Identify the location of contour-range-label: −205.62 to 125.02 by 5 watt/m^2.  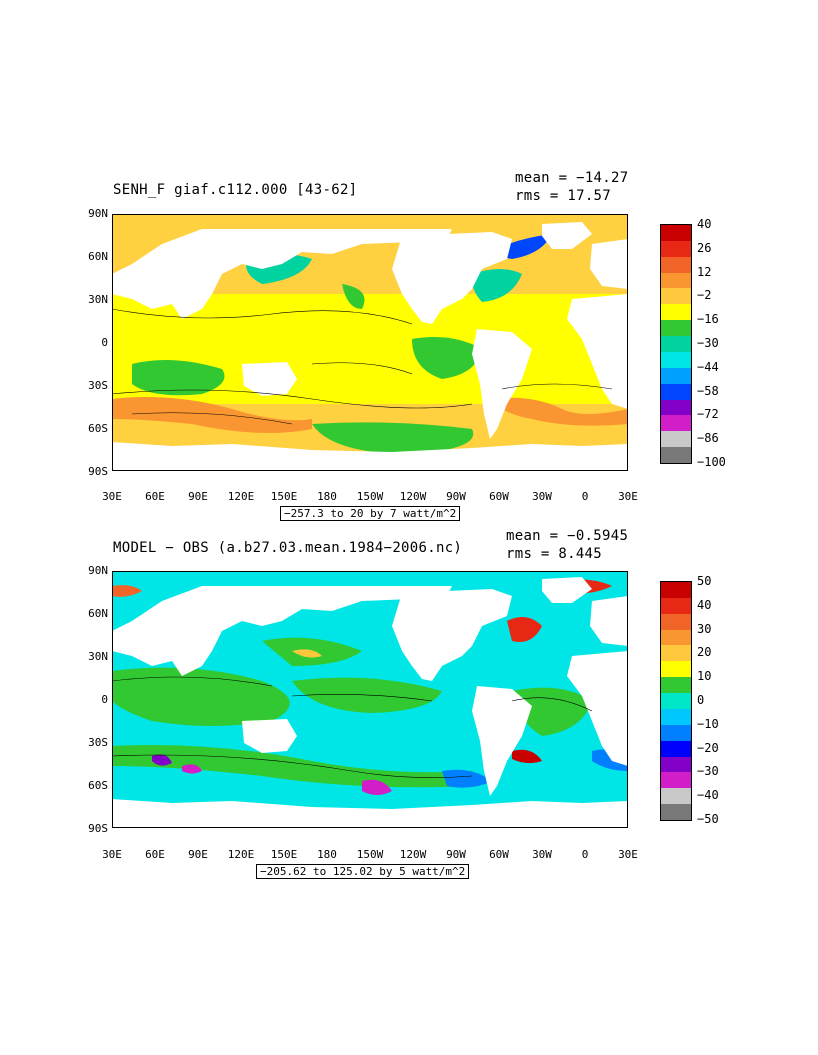
(363, 871).